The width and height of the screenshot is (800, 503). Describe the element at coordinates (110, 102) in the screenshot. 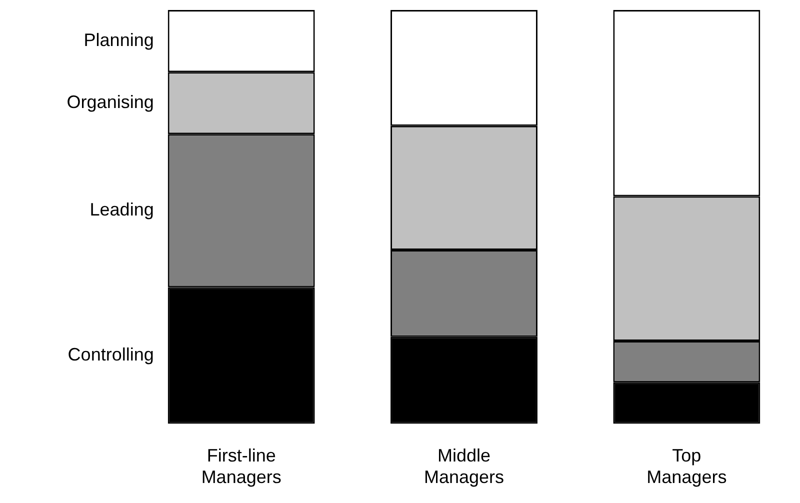

I see `series-label: Organising` at that location.